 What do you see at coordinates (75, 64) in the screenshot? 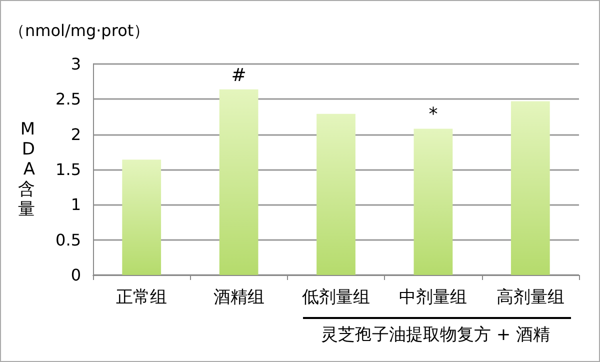
I see `y-tick-label: 3` at bounding box center [75, 64].